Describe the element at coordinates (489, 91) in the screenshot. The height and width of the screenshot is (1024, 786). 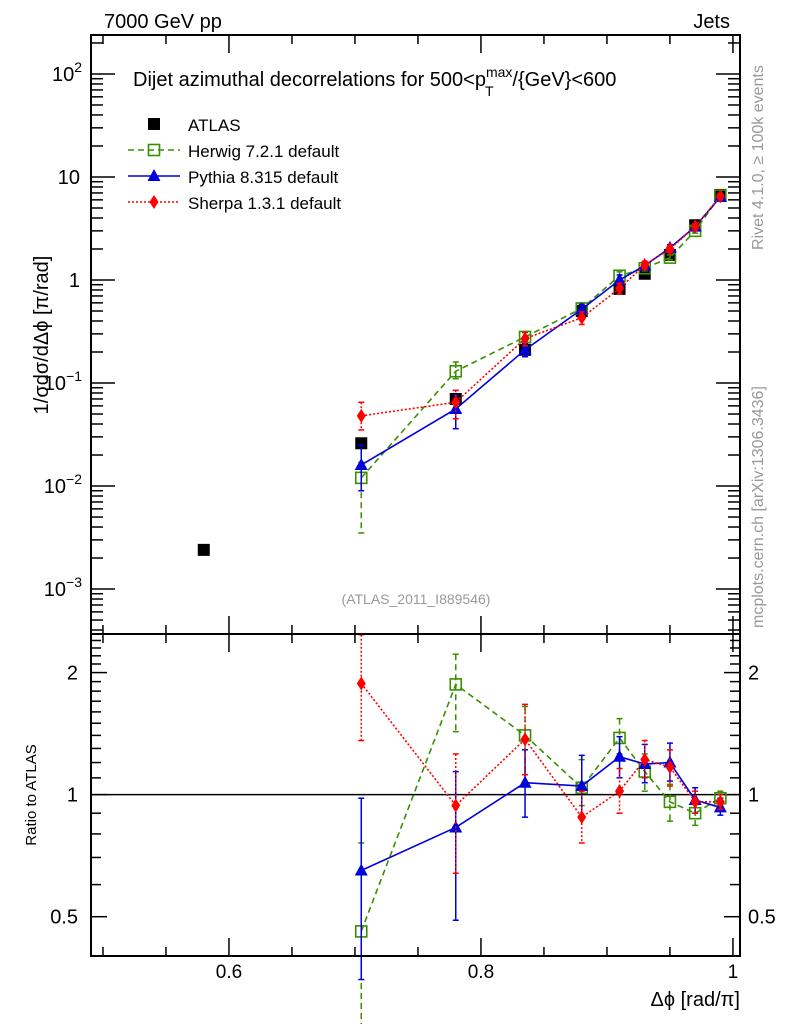
I see `chart-title-sub: T` at that location.